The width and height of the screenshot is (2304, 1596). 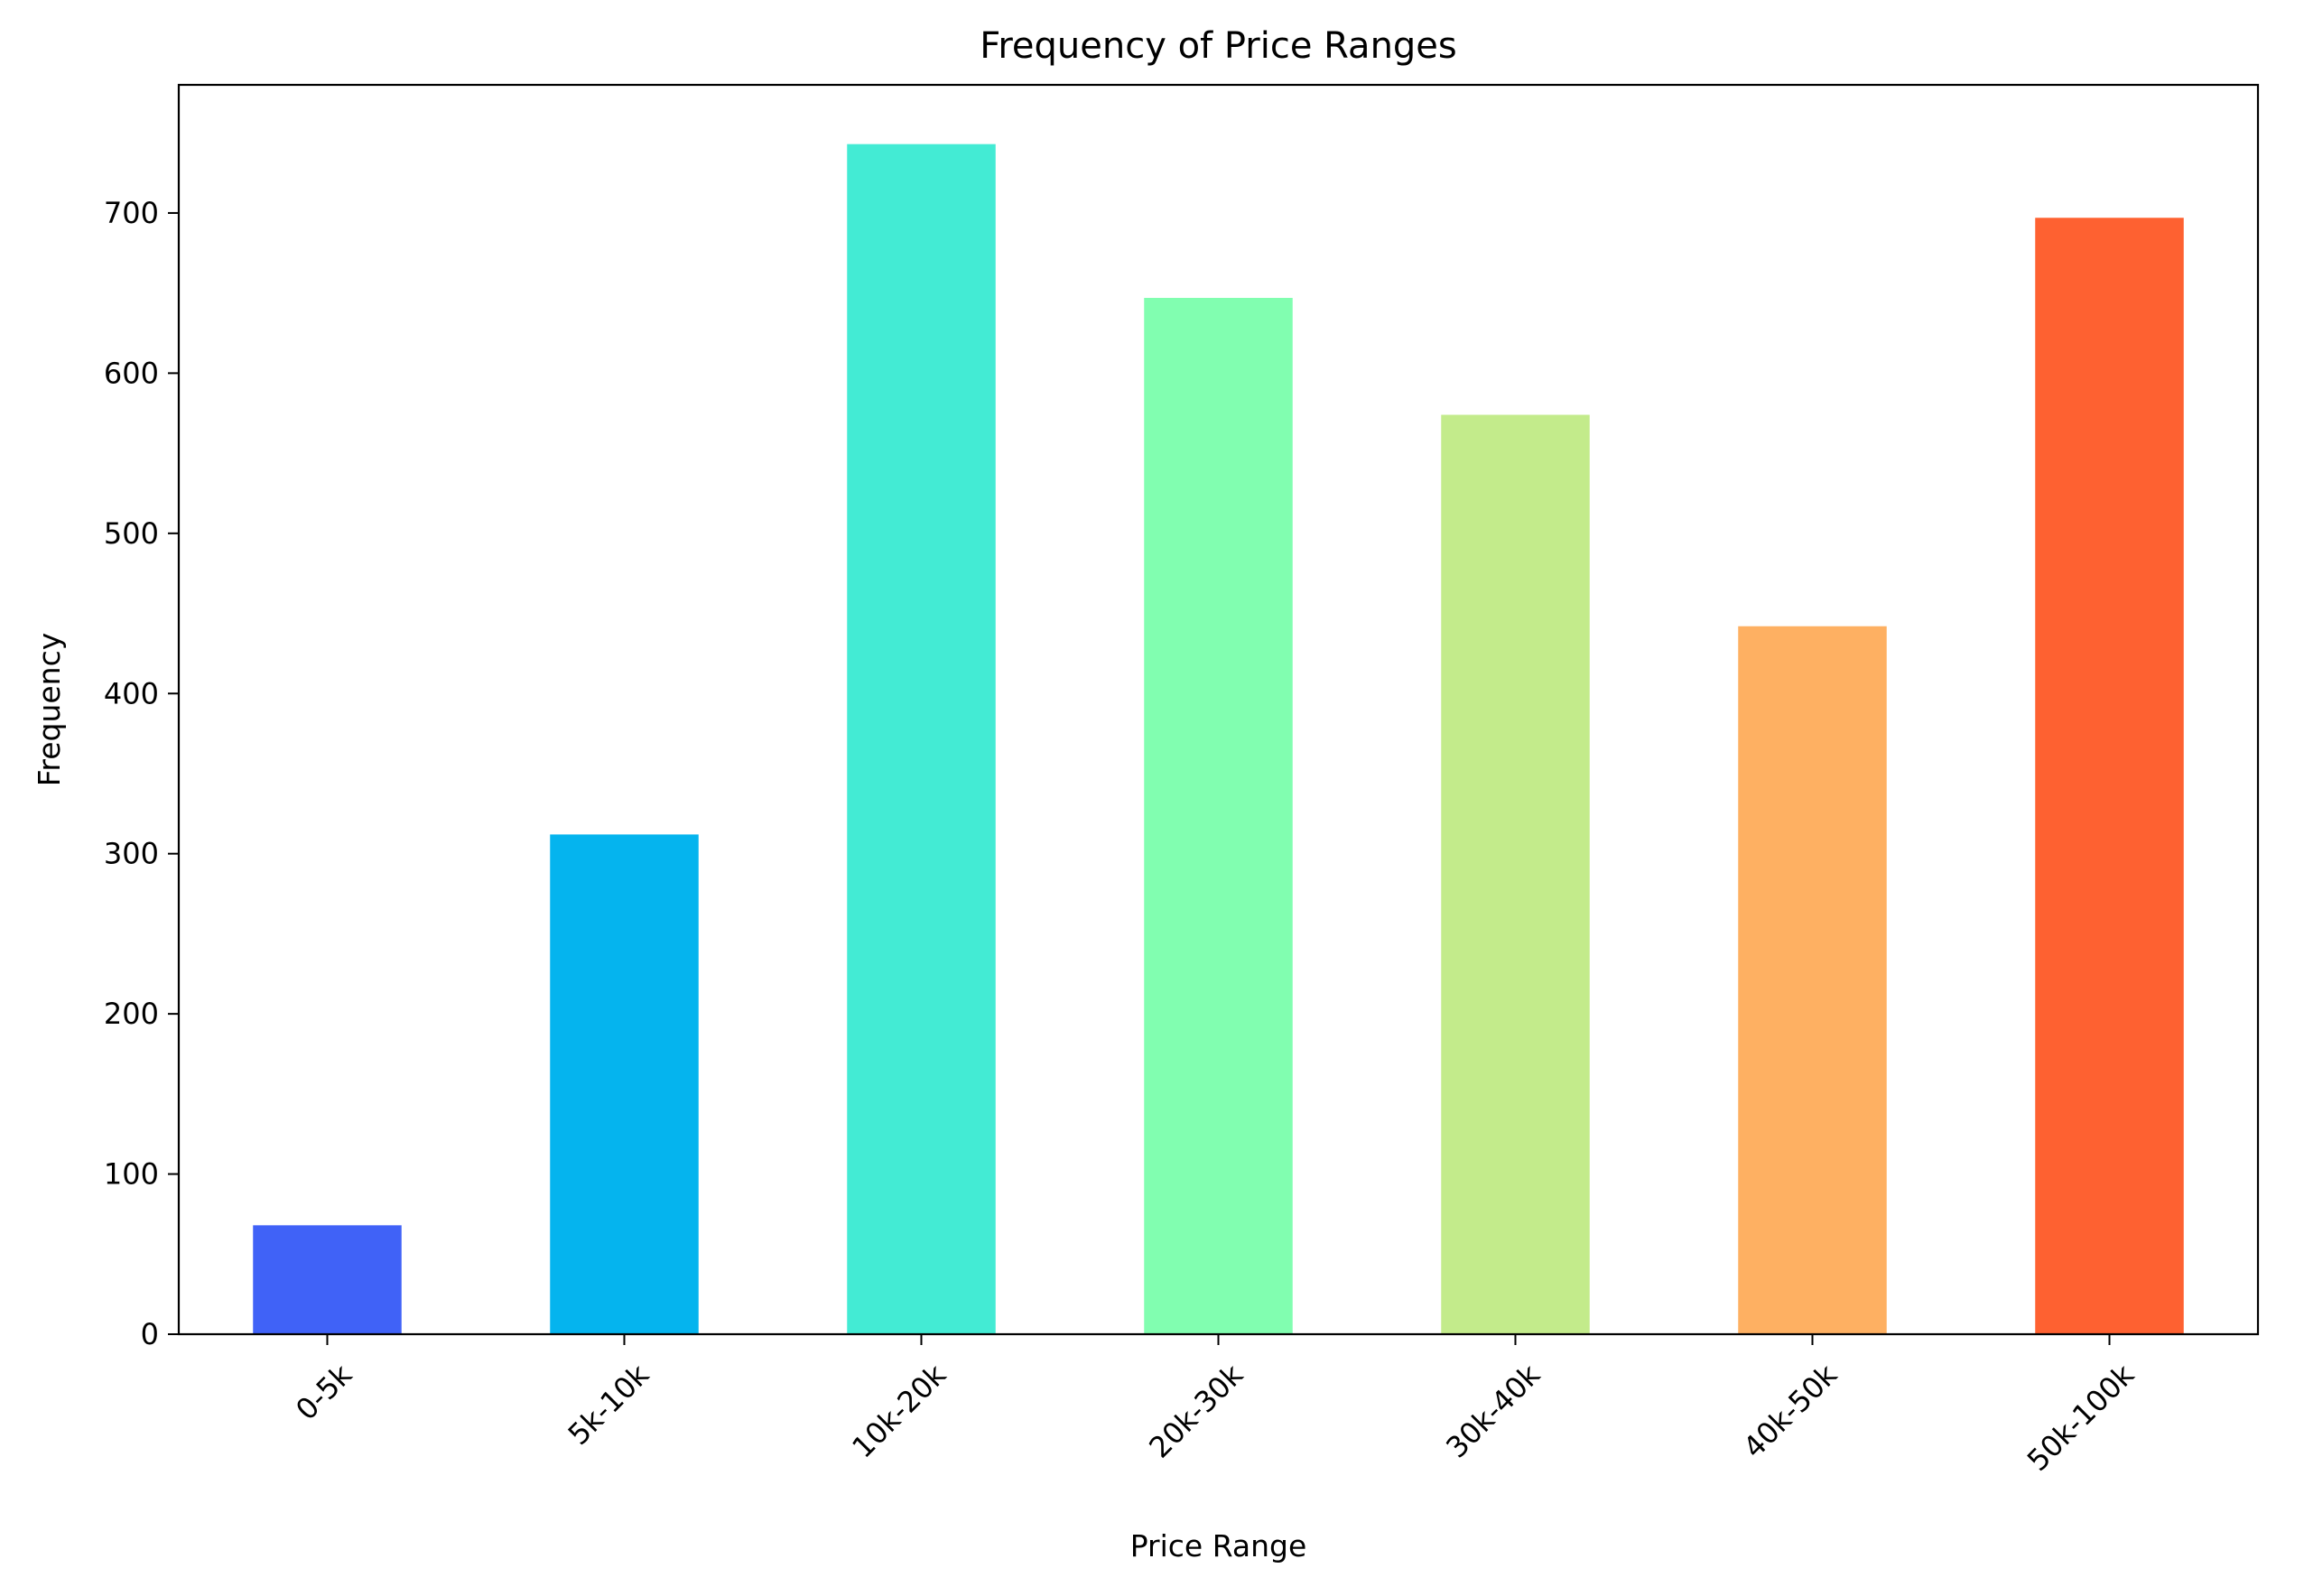 I want to click on y-tick-label: 500, so click(x=131, y=534).